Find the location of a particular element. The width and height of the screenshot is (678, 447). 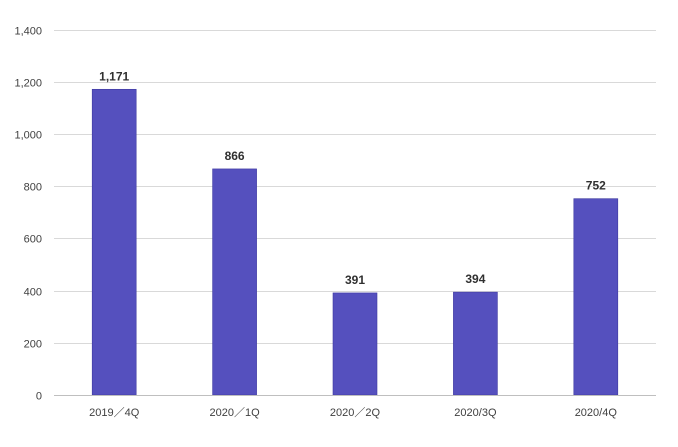

data-label: 394 is located at coordinates (475, 279).